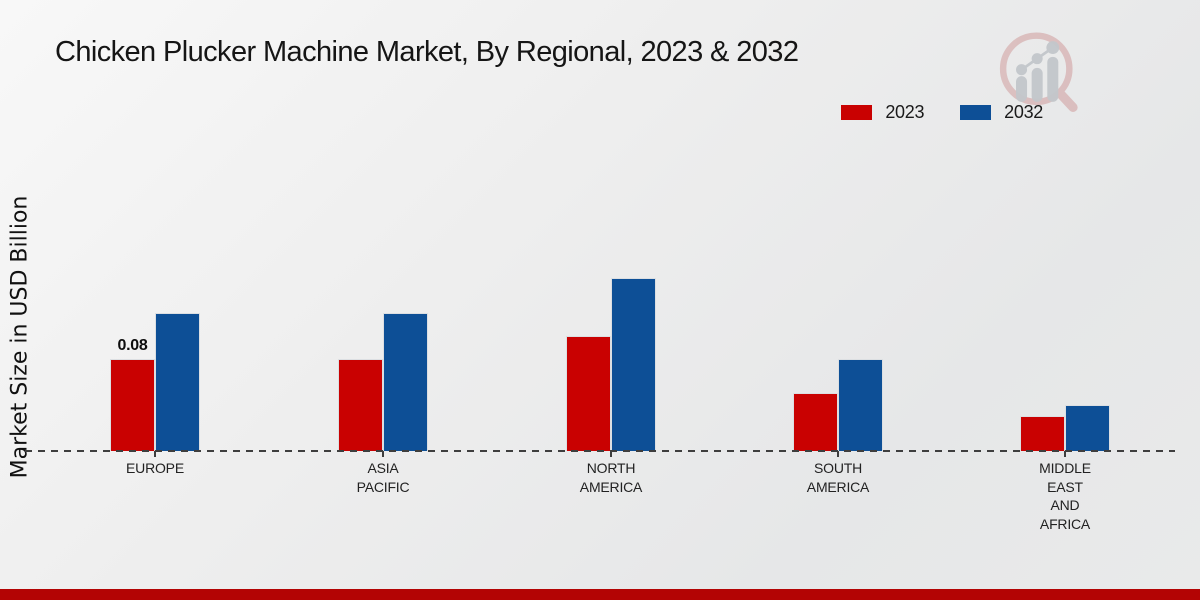 This screenshot has height=600, width=1200. What do you see at coordinates (1067, 101) in the screenshot?
I see `magnifier-handle-icon` at bounding box center [1067, 101].